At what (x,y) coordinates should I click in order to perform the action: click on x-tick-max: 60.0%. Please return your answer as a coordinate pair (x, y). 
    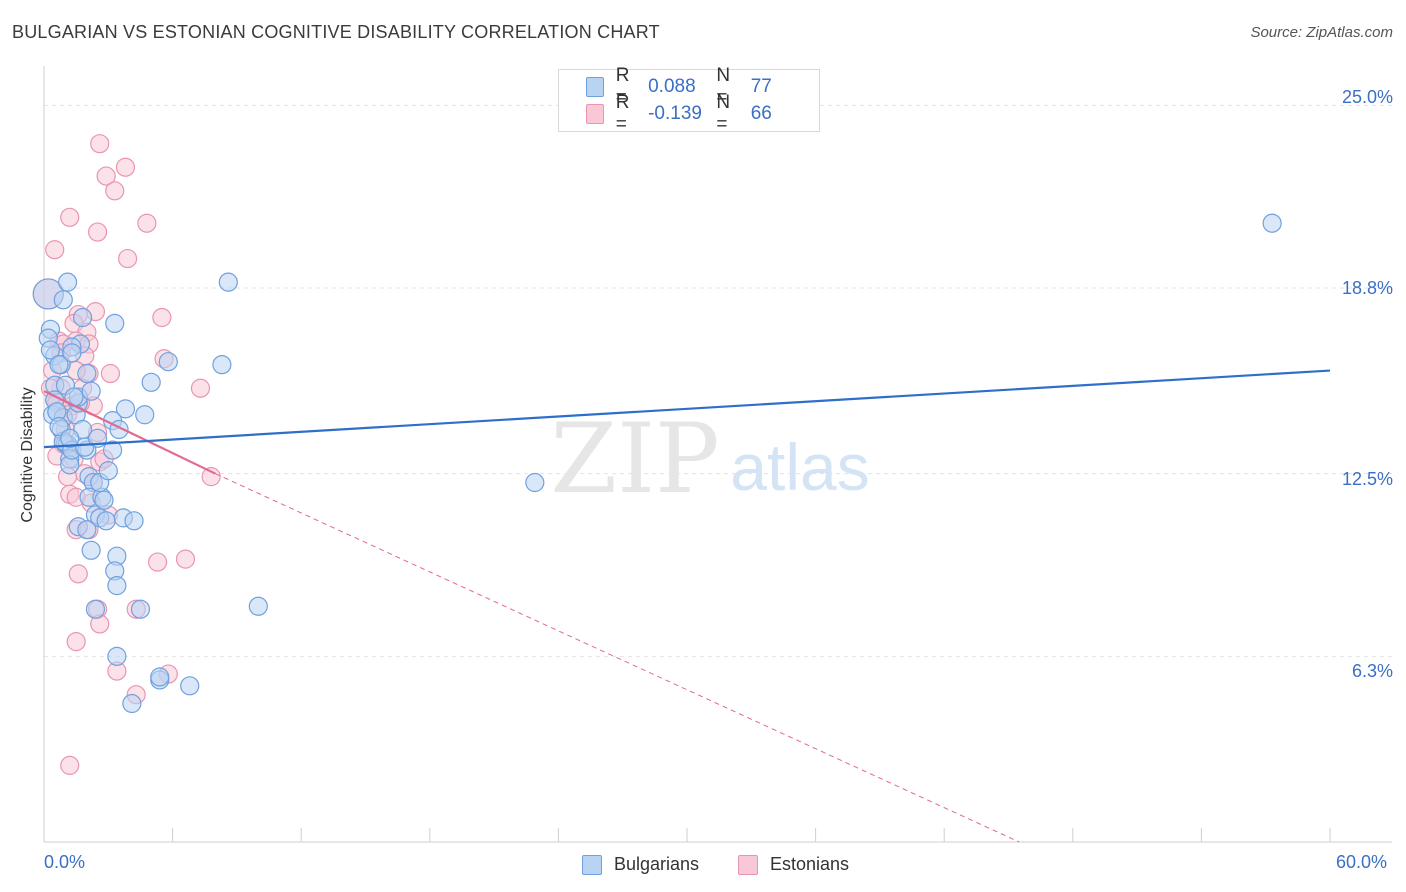
    Looking at the image, I should click on (1362, 862).